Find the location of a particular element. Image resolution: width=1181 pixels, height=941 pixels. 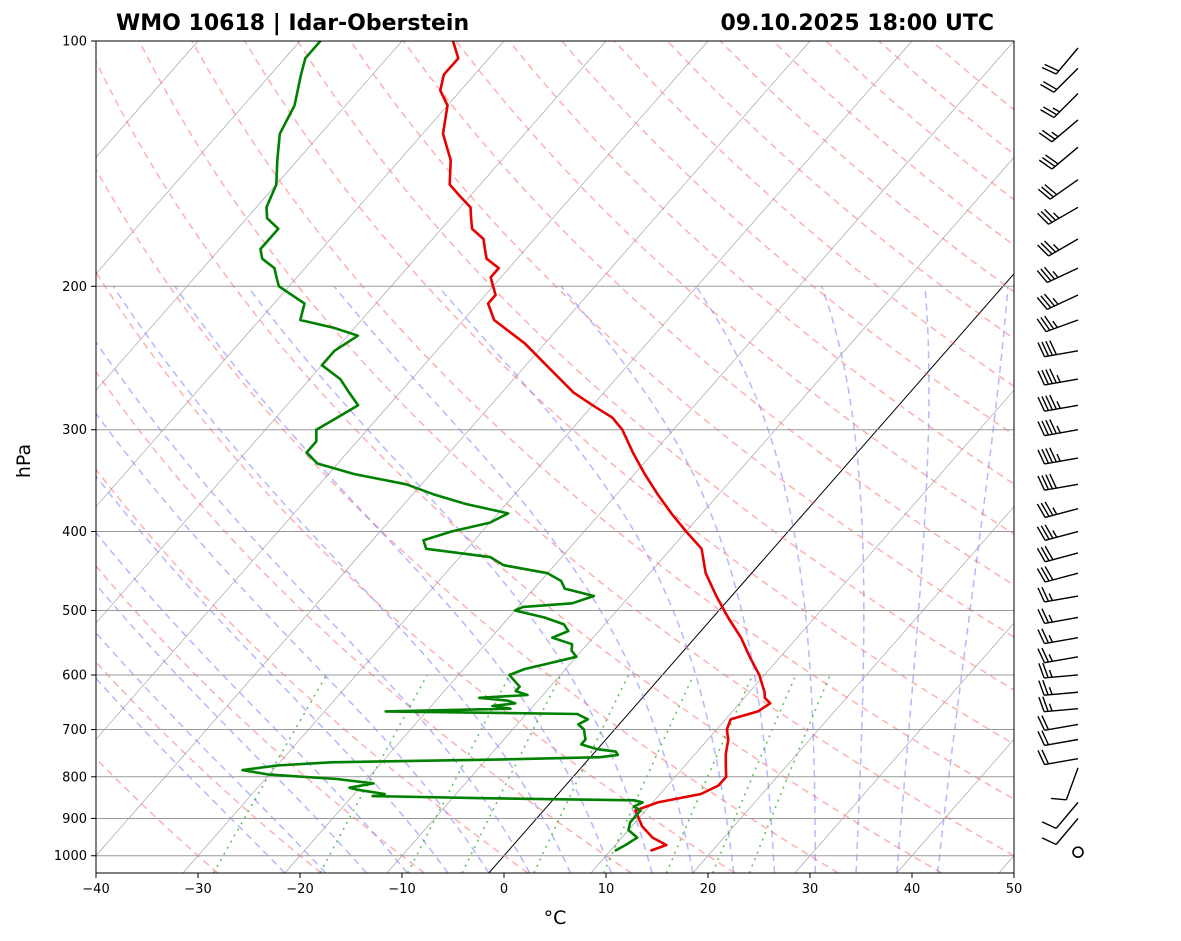

y-tick-label: 300 is located at coordinates (74, 430).